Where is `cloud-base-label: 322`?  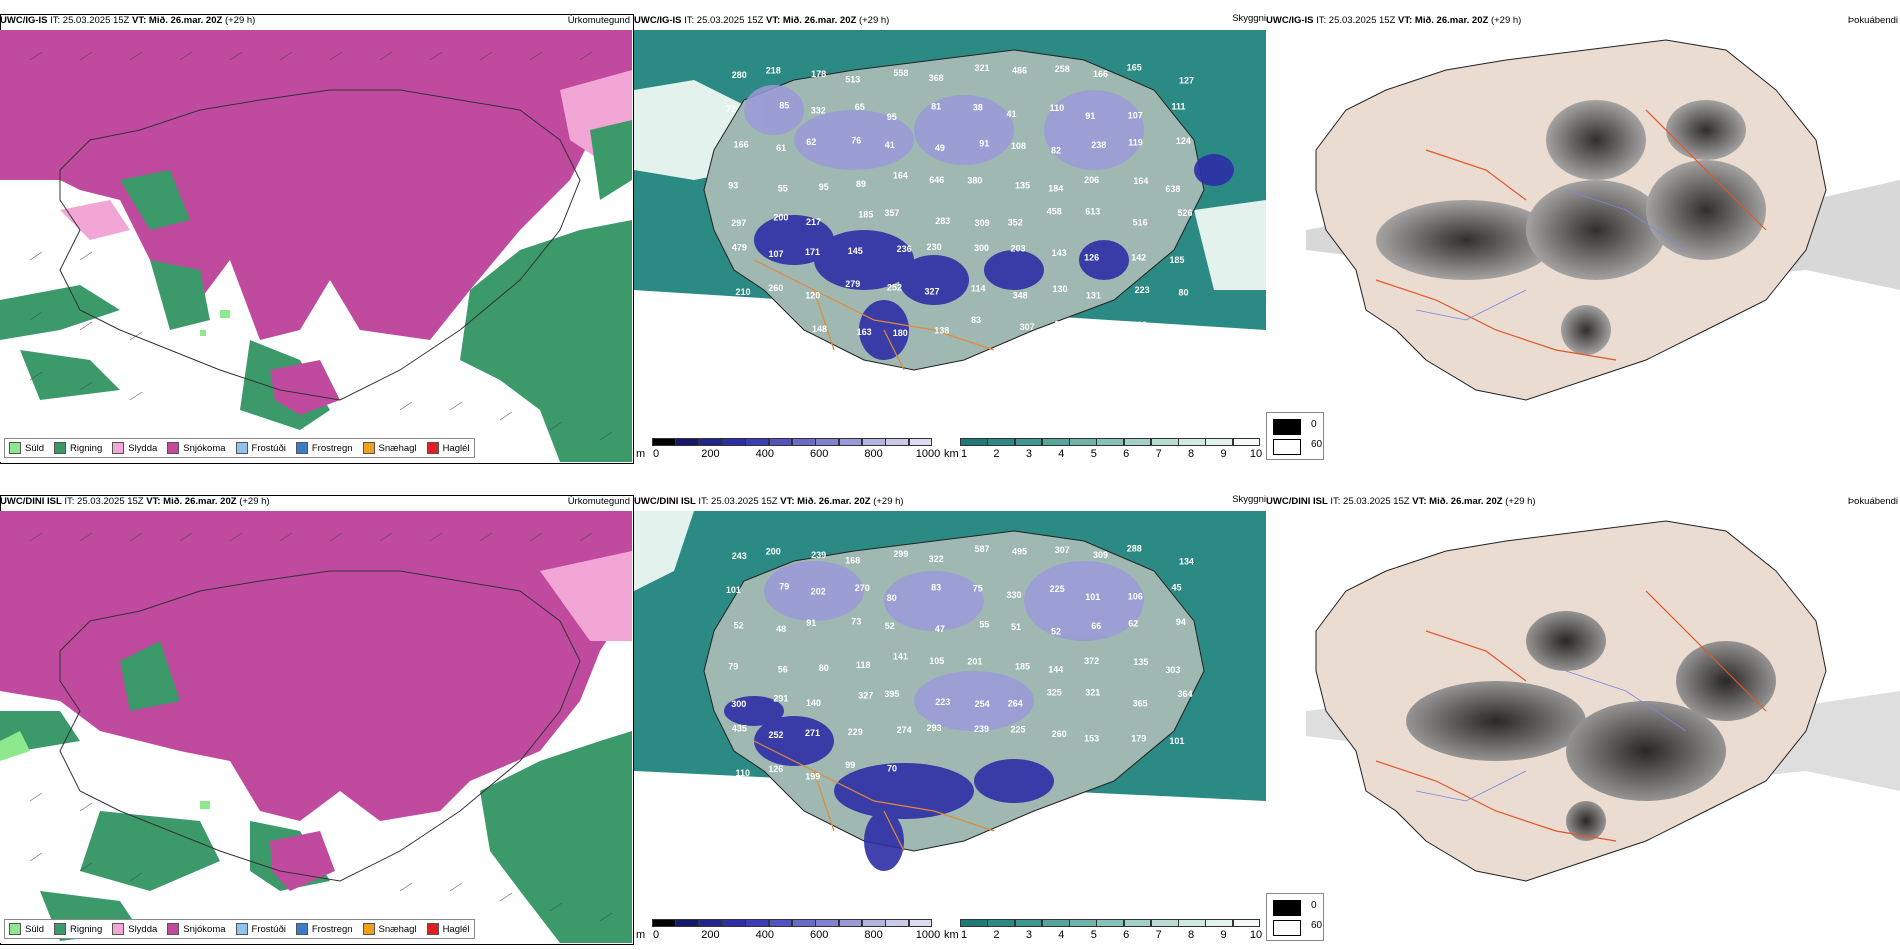
cloud-base-label: 322 is located at coordinates (936, 559).